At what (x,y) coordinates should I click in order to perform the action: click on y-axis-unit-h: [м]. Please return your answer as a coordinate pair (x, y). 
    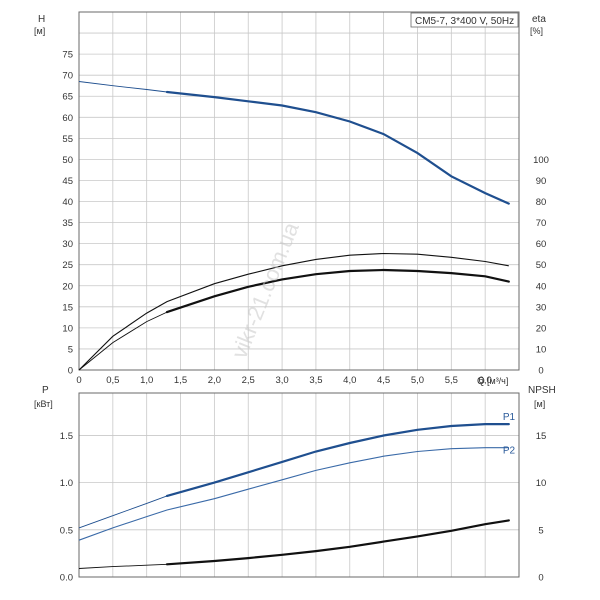
    Looking at the image, I should click on (39, 31).